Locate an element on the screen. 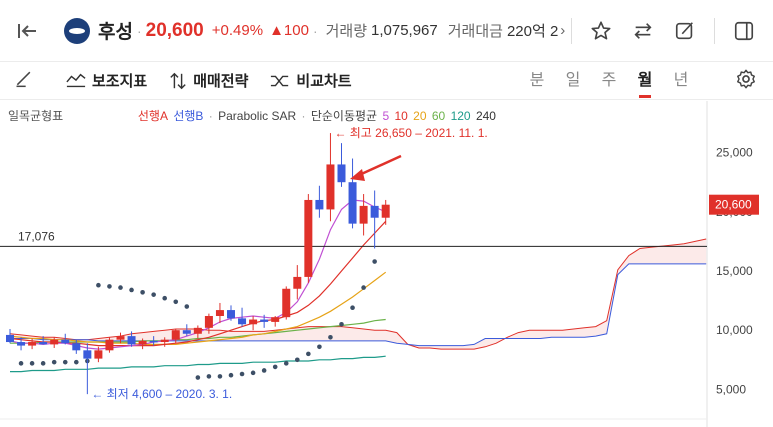  shuffle-icon is located at coordinates (280, 80).